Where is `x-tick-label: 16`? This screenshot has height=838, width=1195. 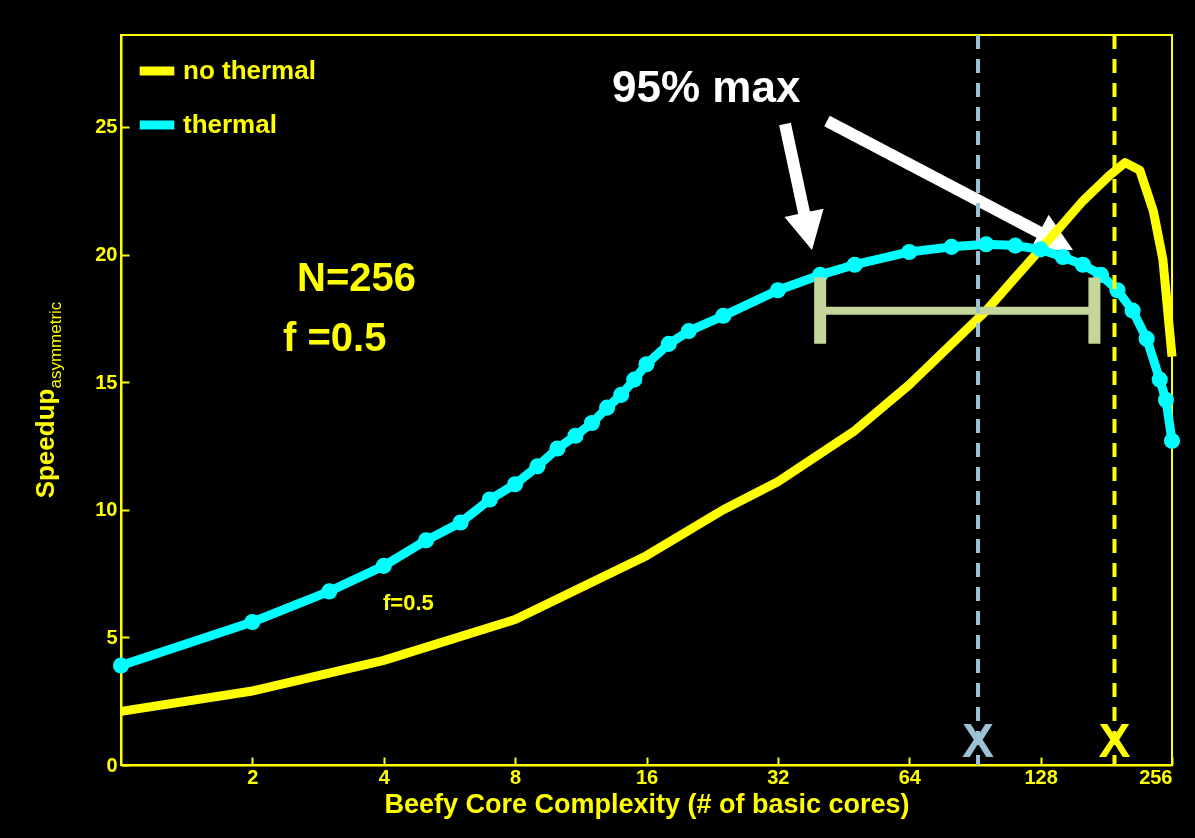 x-tick-label: 16 is located at coordinates (647, 776).